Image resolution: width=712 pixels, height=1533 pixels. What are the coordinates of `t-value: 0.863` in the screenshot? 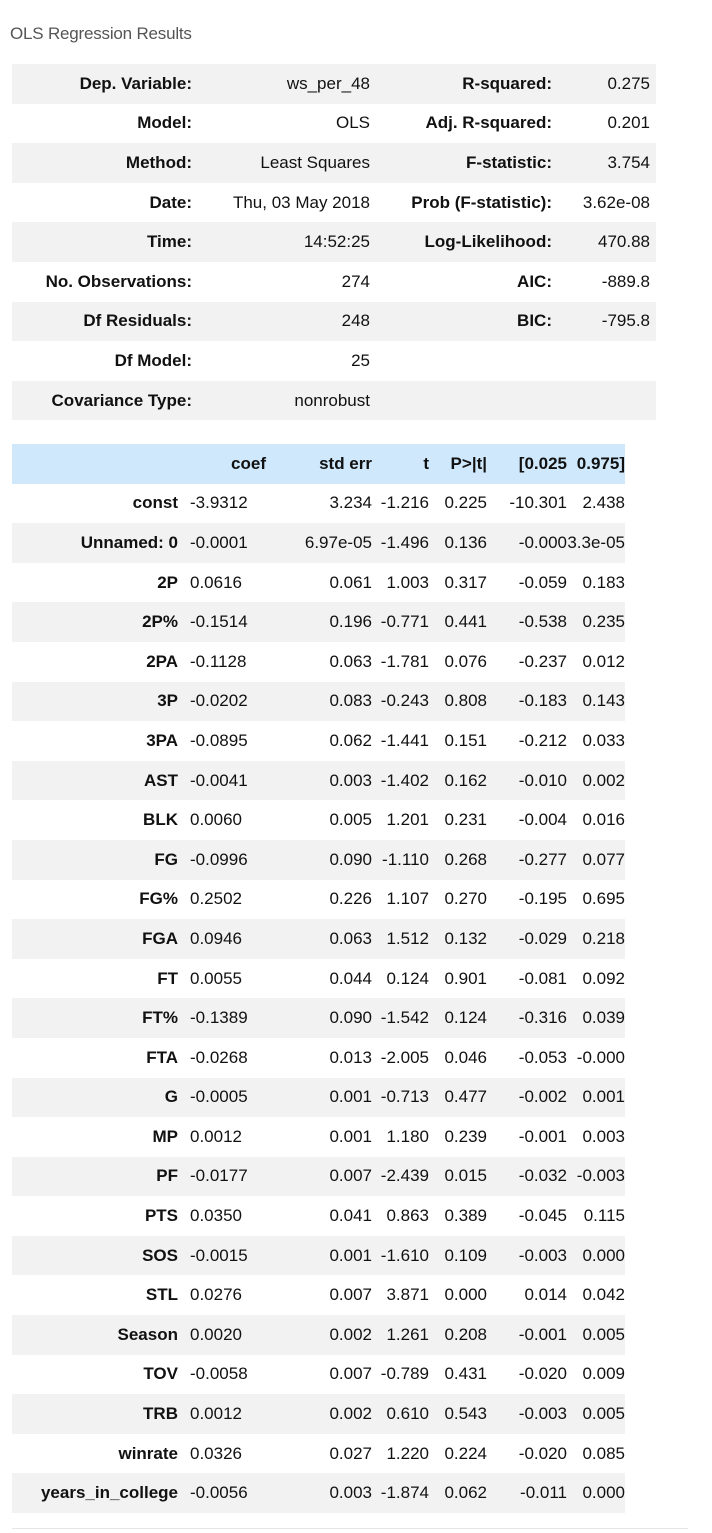 It's located at (407, 1216).